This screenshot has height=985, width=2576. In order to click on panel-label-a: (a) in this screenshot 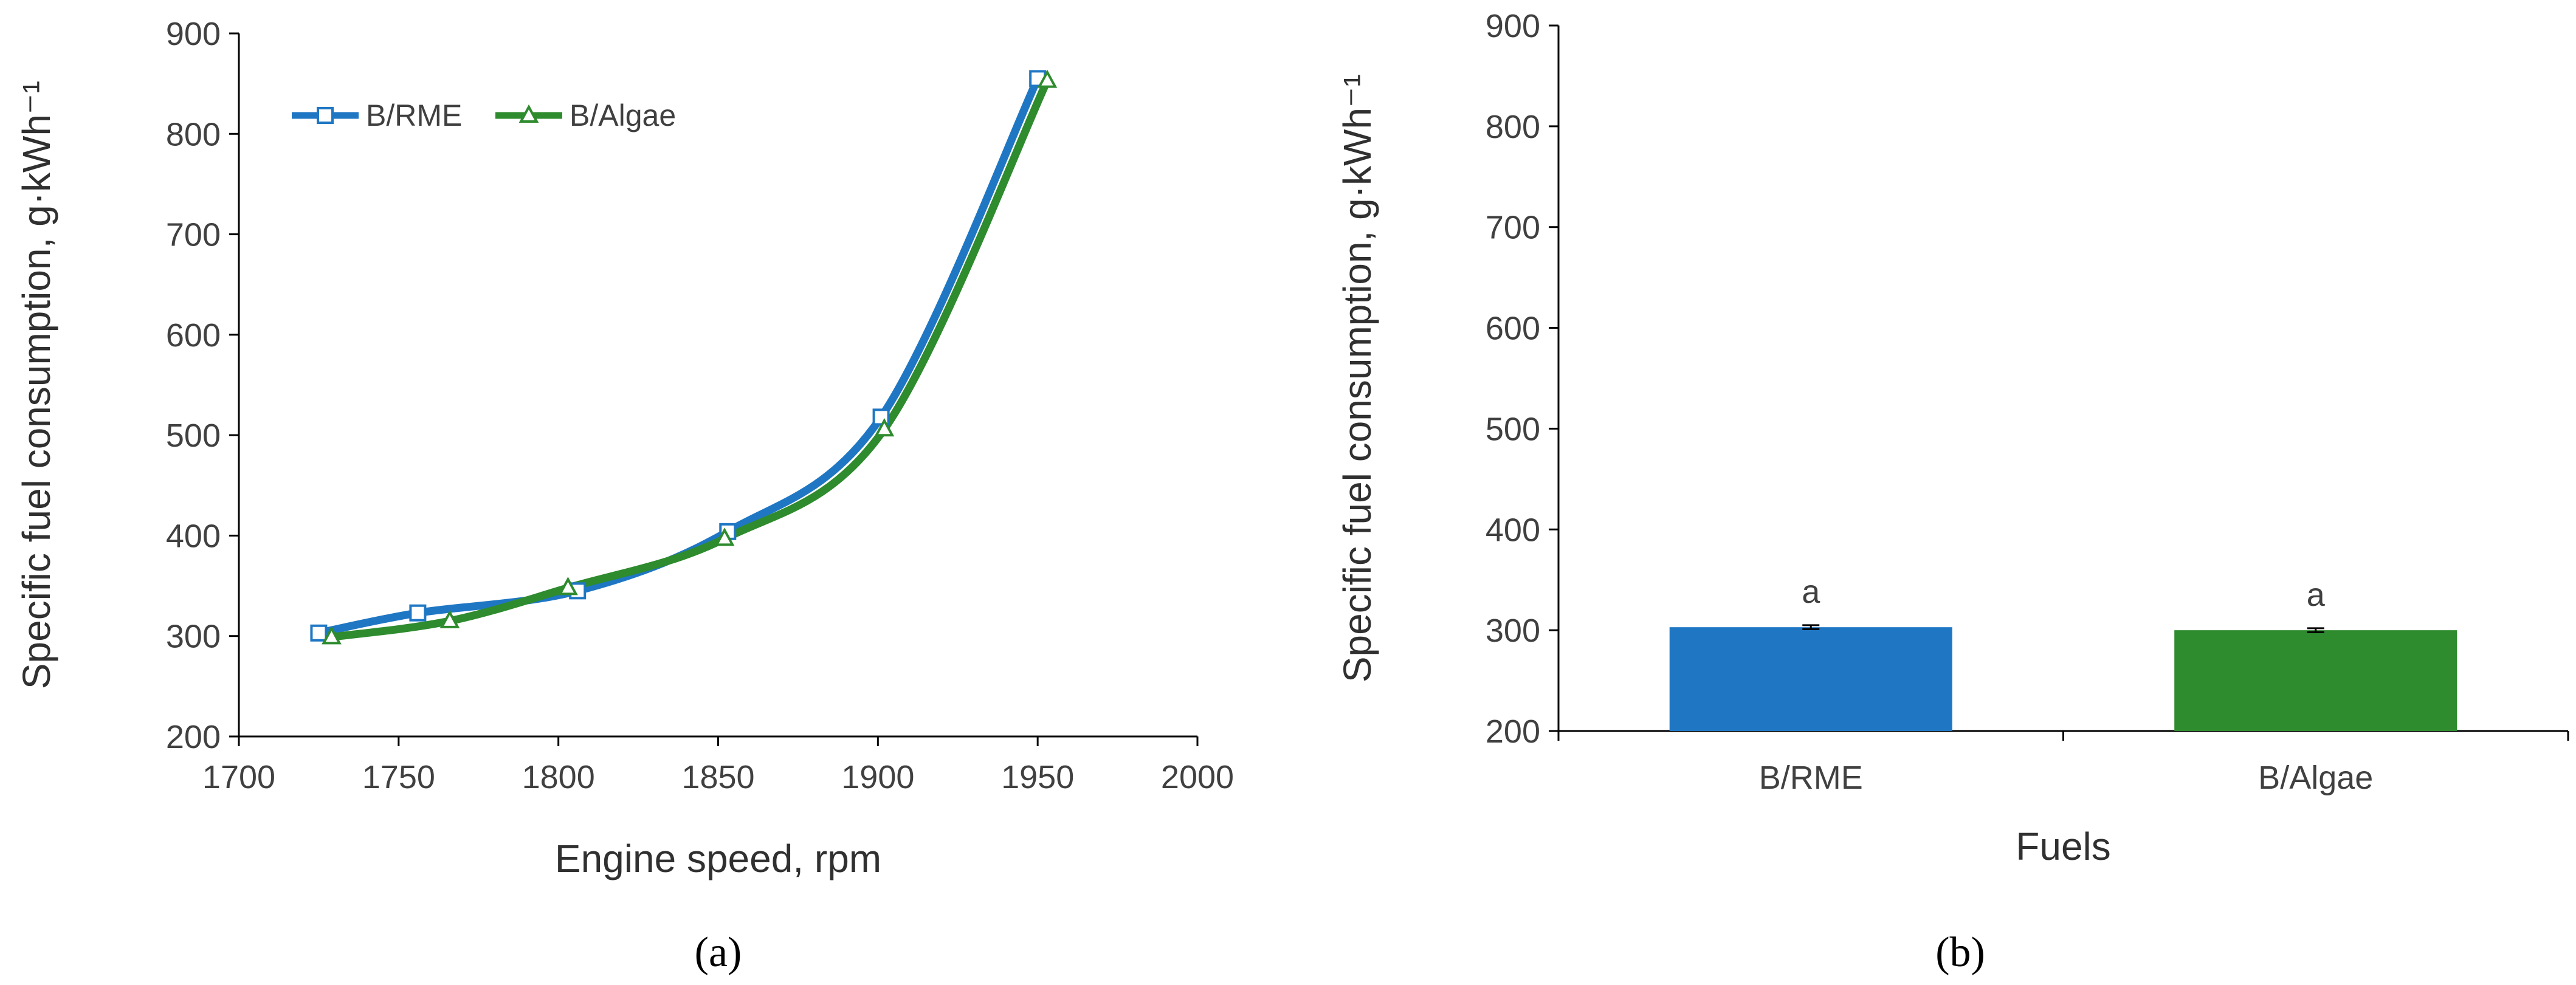, I will do `click(719, 952)`.